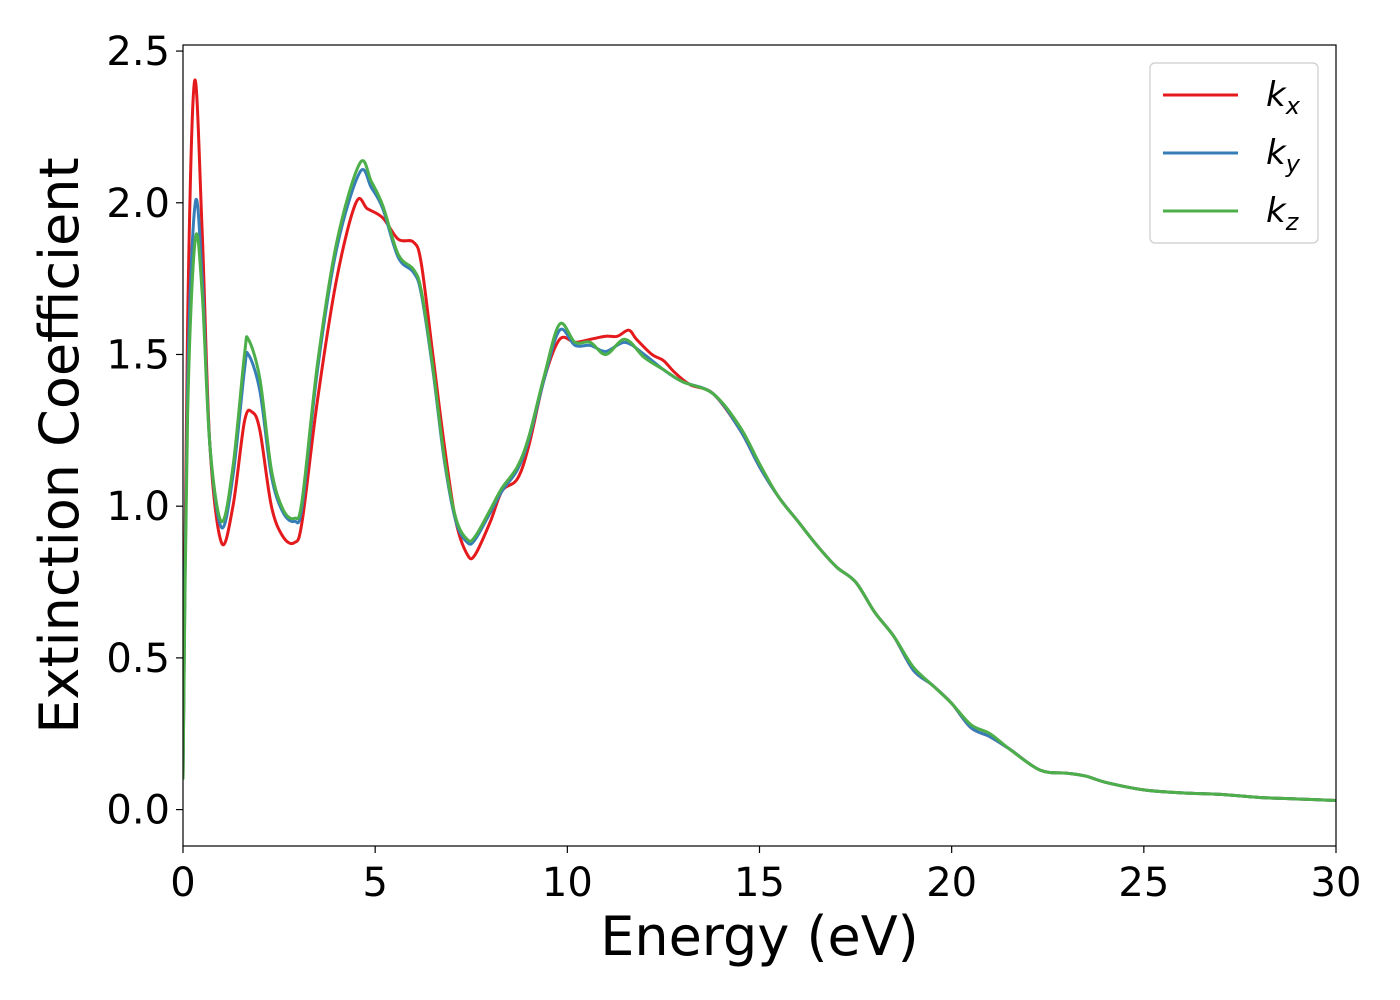  Describe the element at coordinates (138, 811) in the screenshot. I see `y-tick-label: 0.0` at that location.